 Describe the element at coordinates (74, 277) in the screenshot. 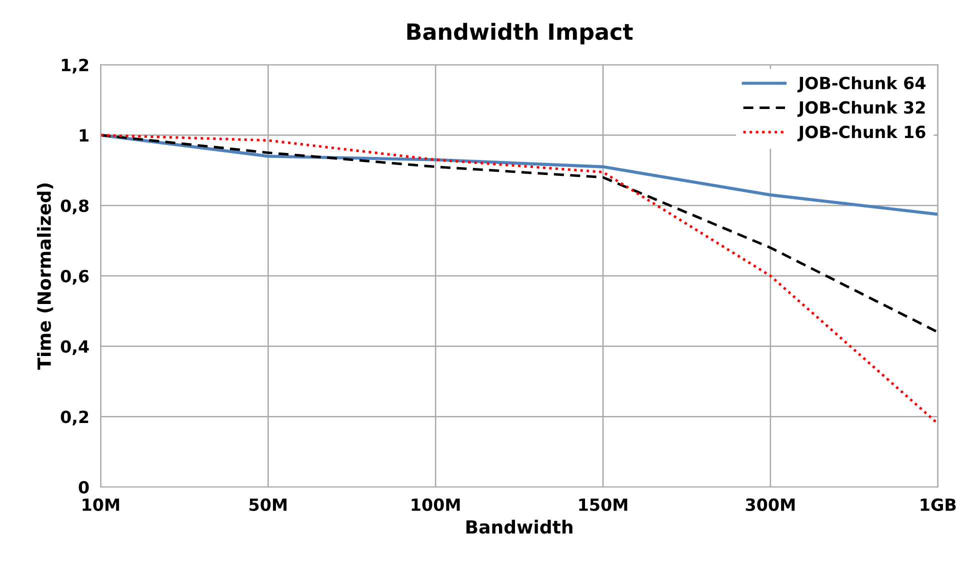

I see `y-tick-label: 0,6` at that location.